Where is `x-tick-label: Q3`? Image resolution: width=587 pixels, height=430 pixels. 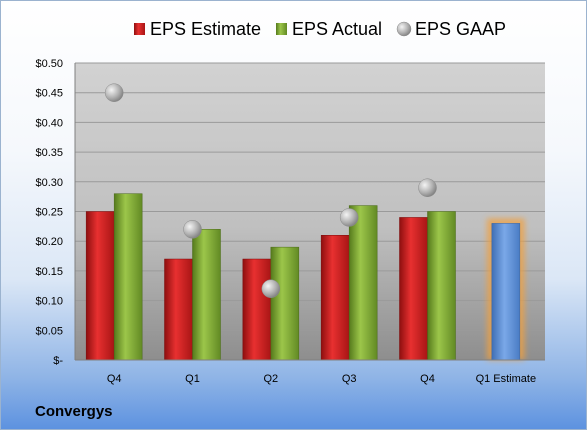 x-tick-label: Q3 is located at coordinates (349, 379).